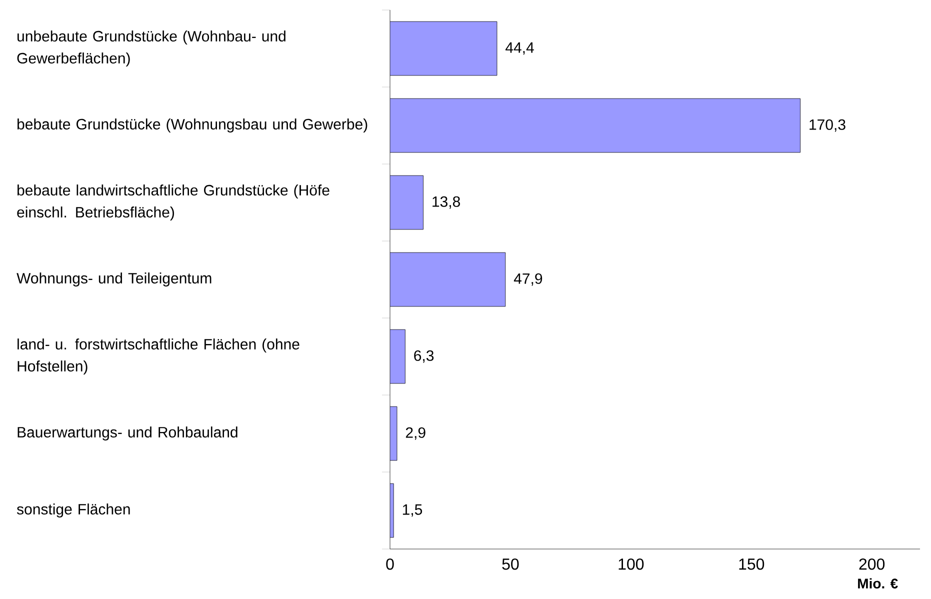  Describe the element at coordinates (751, 564) in the screenshot. I see `x-tick-label: 150` at that location.